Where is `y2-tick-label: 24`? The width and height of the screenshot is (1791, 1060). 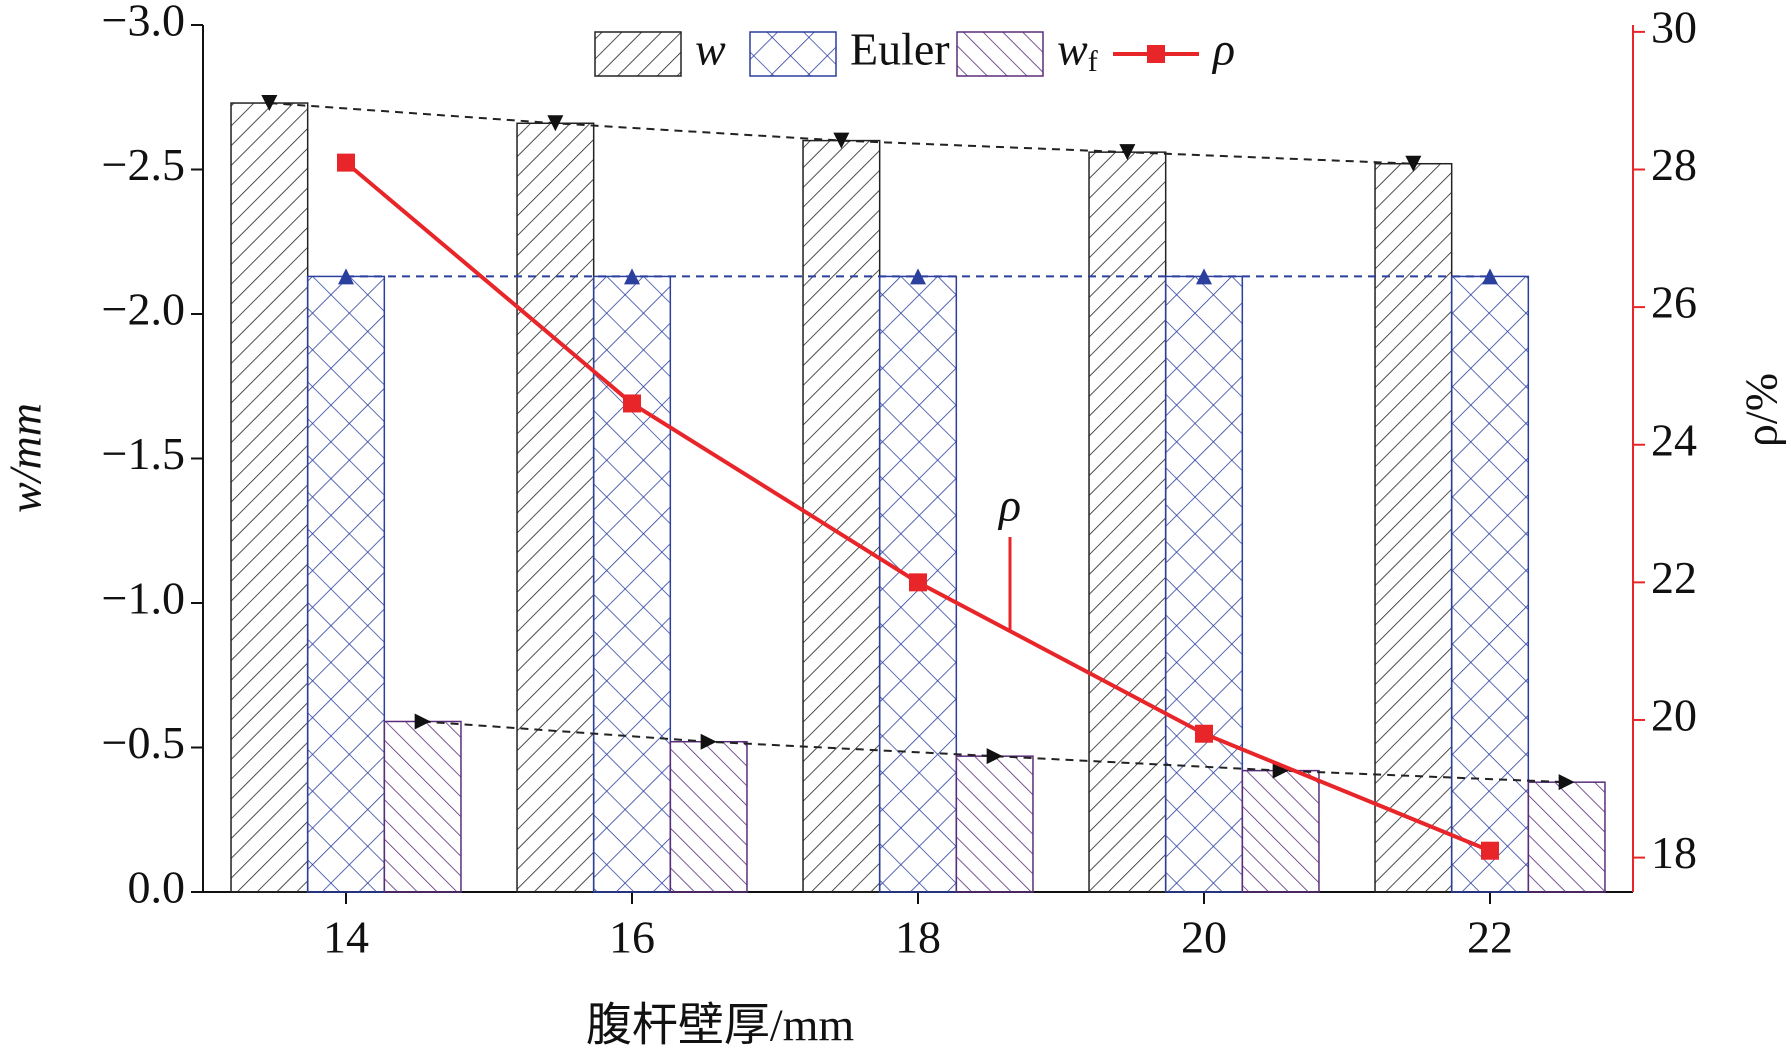
y2-tick-label: 24 is located at coordinates (1674, 439).